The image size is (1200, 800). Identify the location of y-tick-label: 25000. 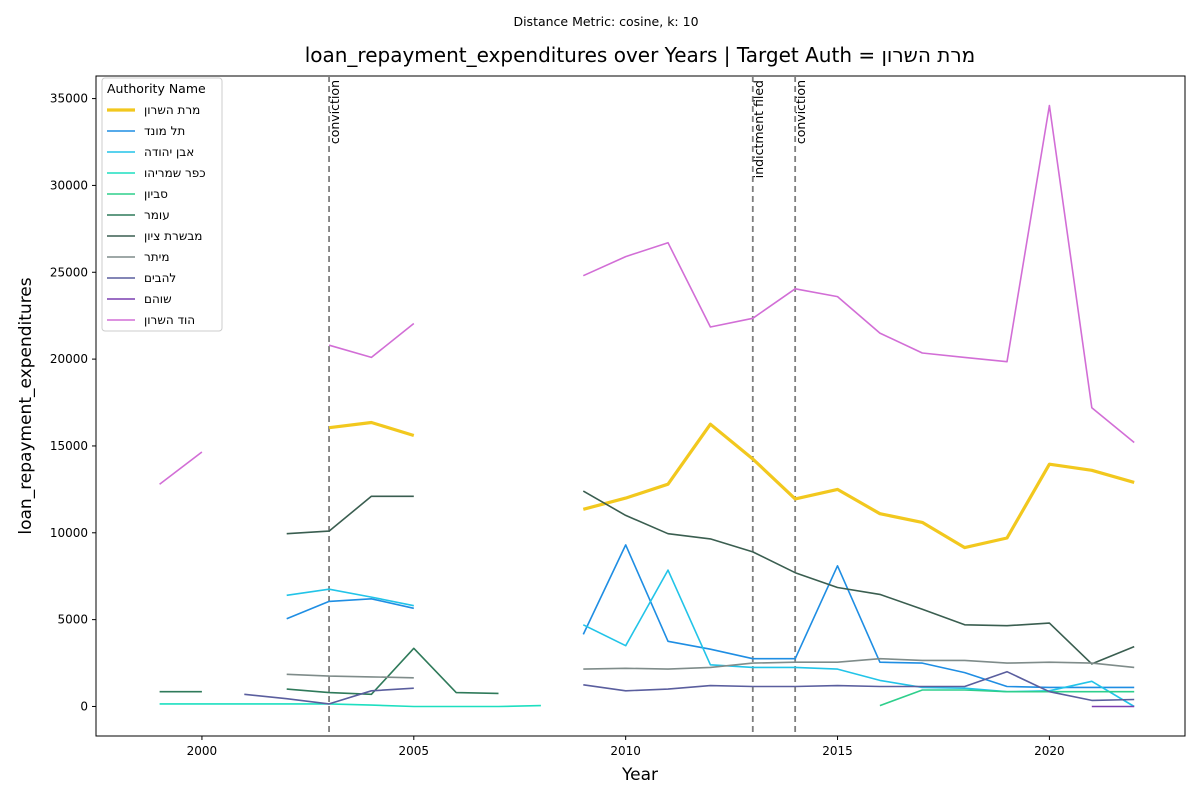
(69, 272).